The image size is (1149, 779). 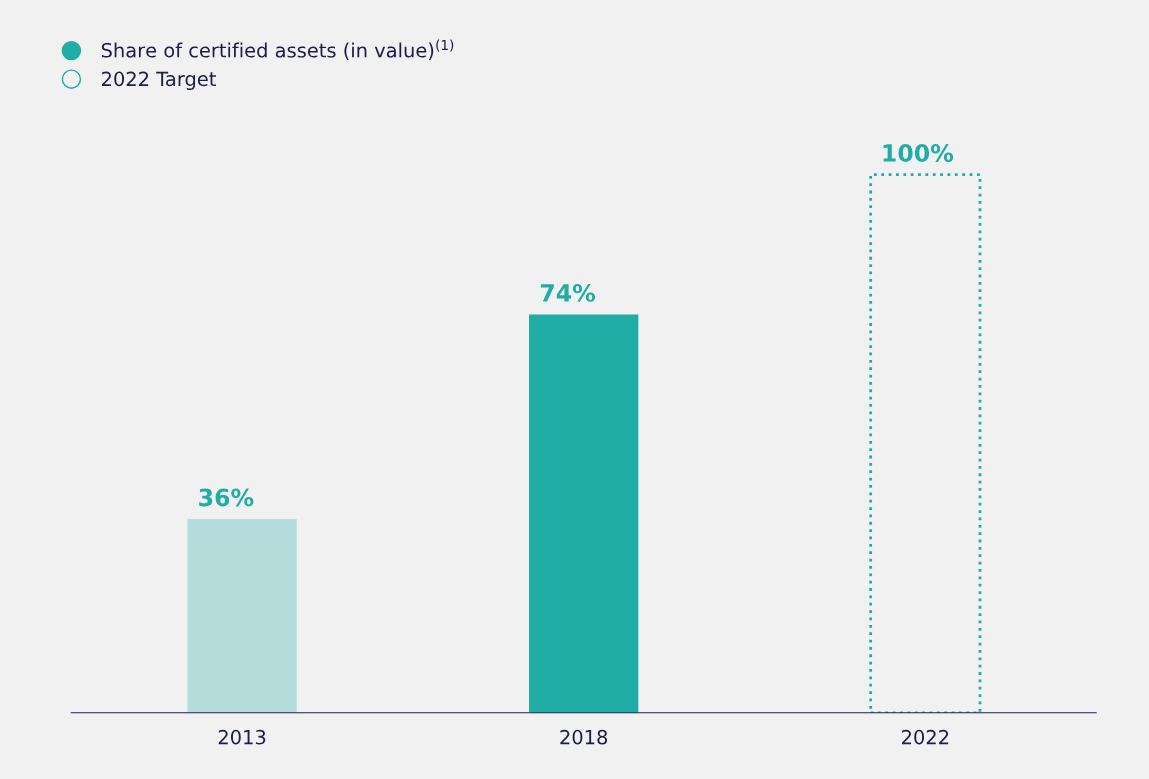 I want to click on x-tick-label: 2013, so click(x=242, y=737).